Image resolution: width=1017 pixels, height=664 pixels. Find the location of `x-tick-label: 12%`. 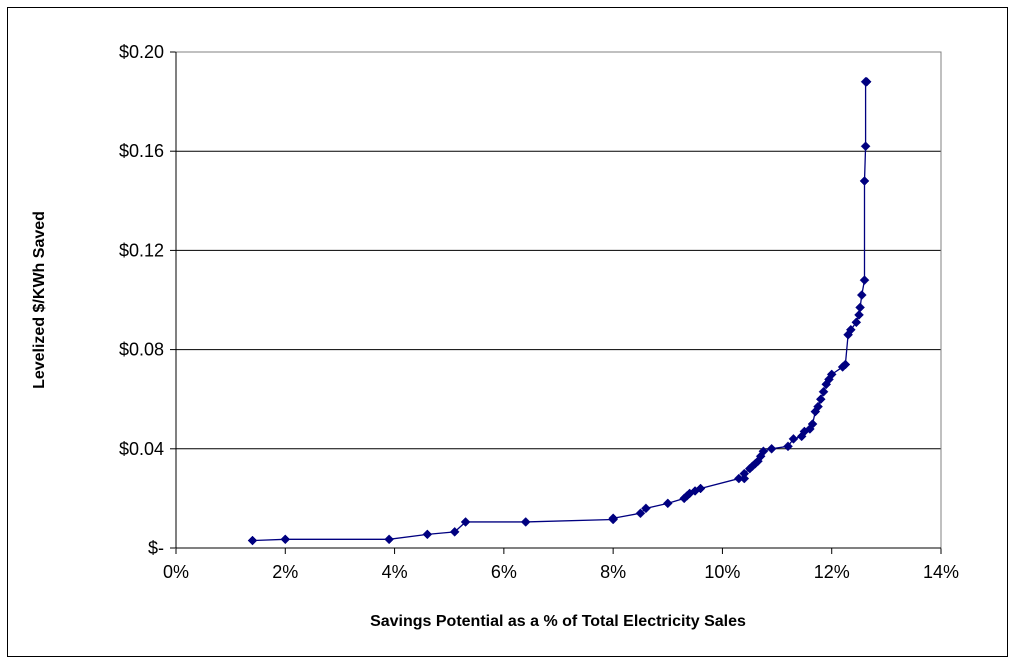

x-tick-label: 12% is located at coordinates (832, 572).